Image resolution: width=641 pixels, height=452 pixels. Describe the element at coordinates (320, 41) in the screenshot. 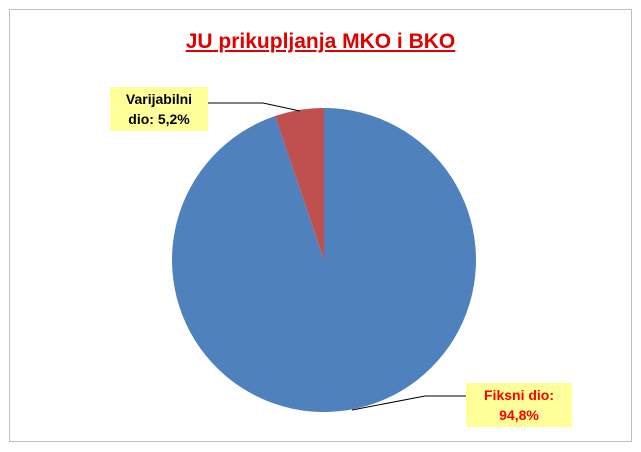

I see `chart-title: JU prikupljanja MKO i BKO` at that location.